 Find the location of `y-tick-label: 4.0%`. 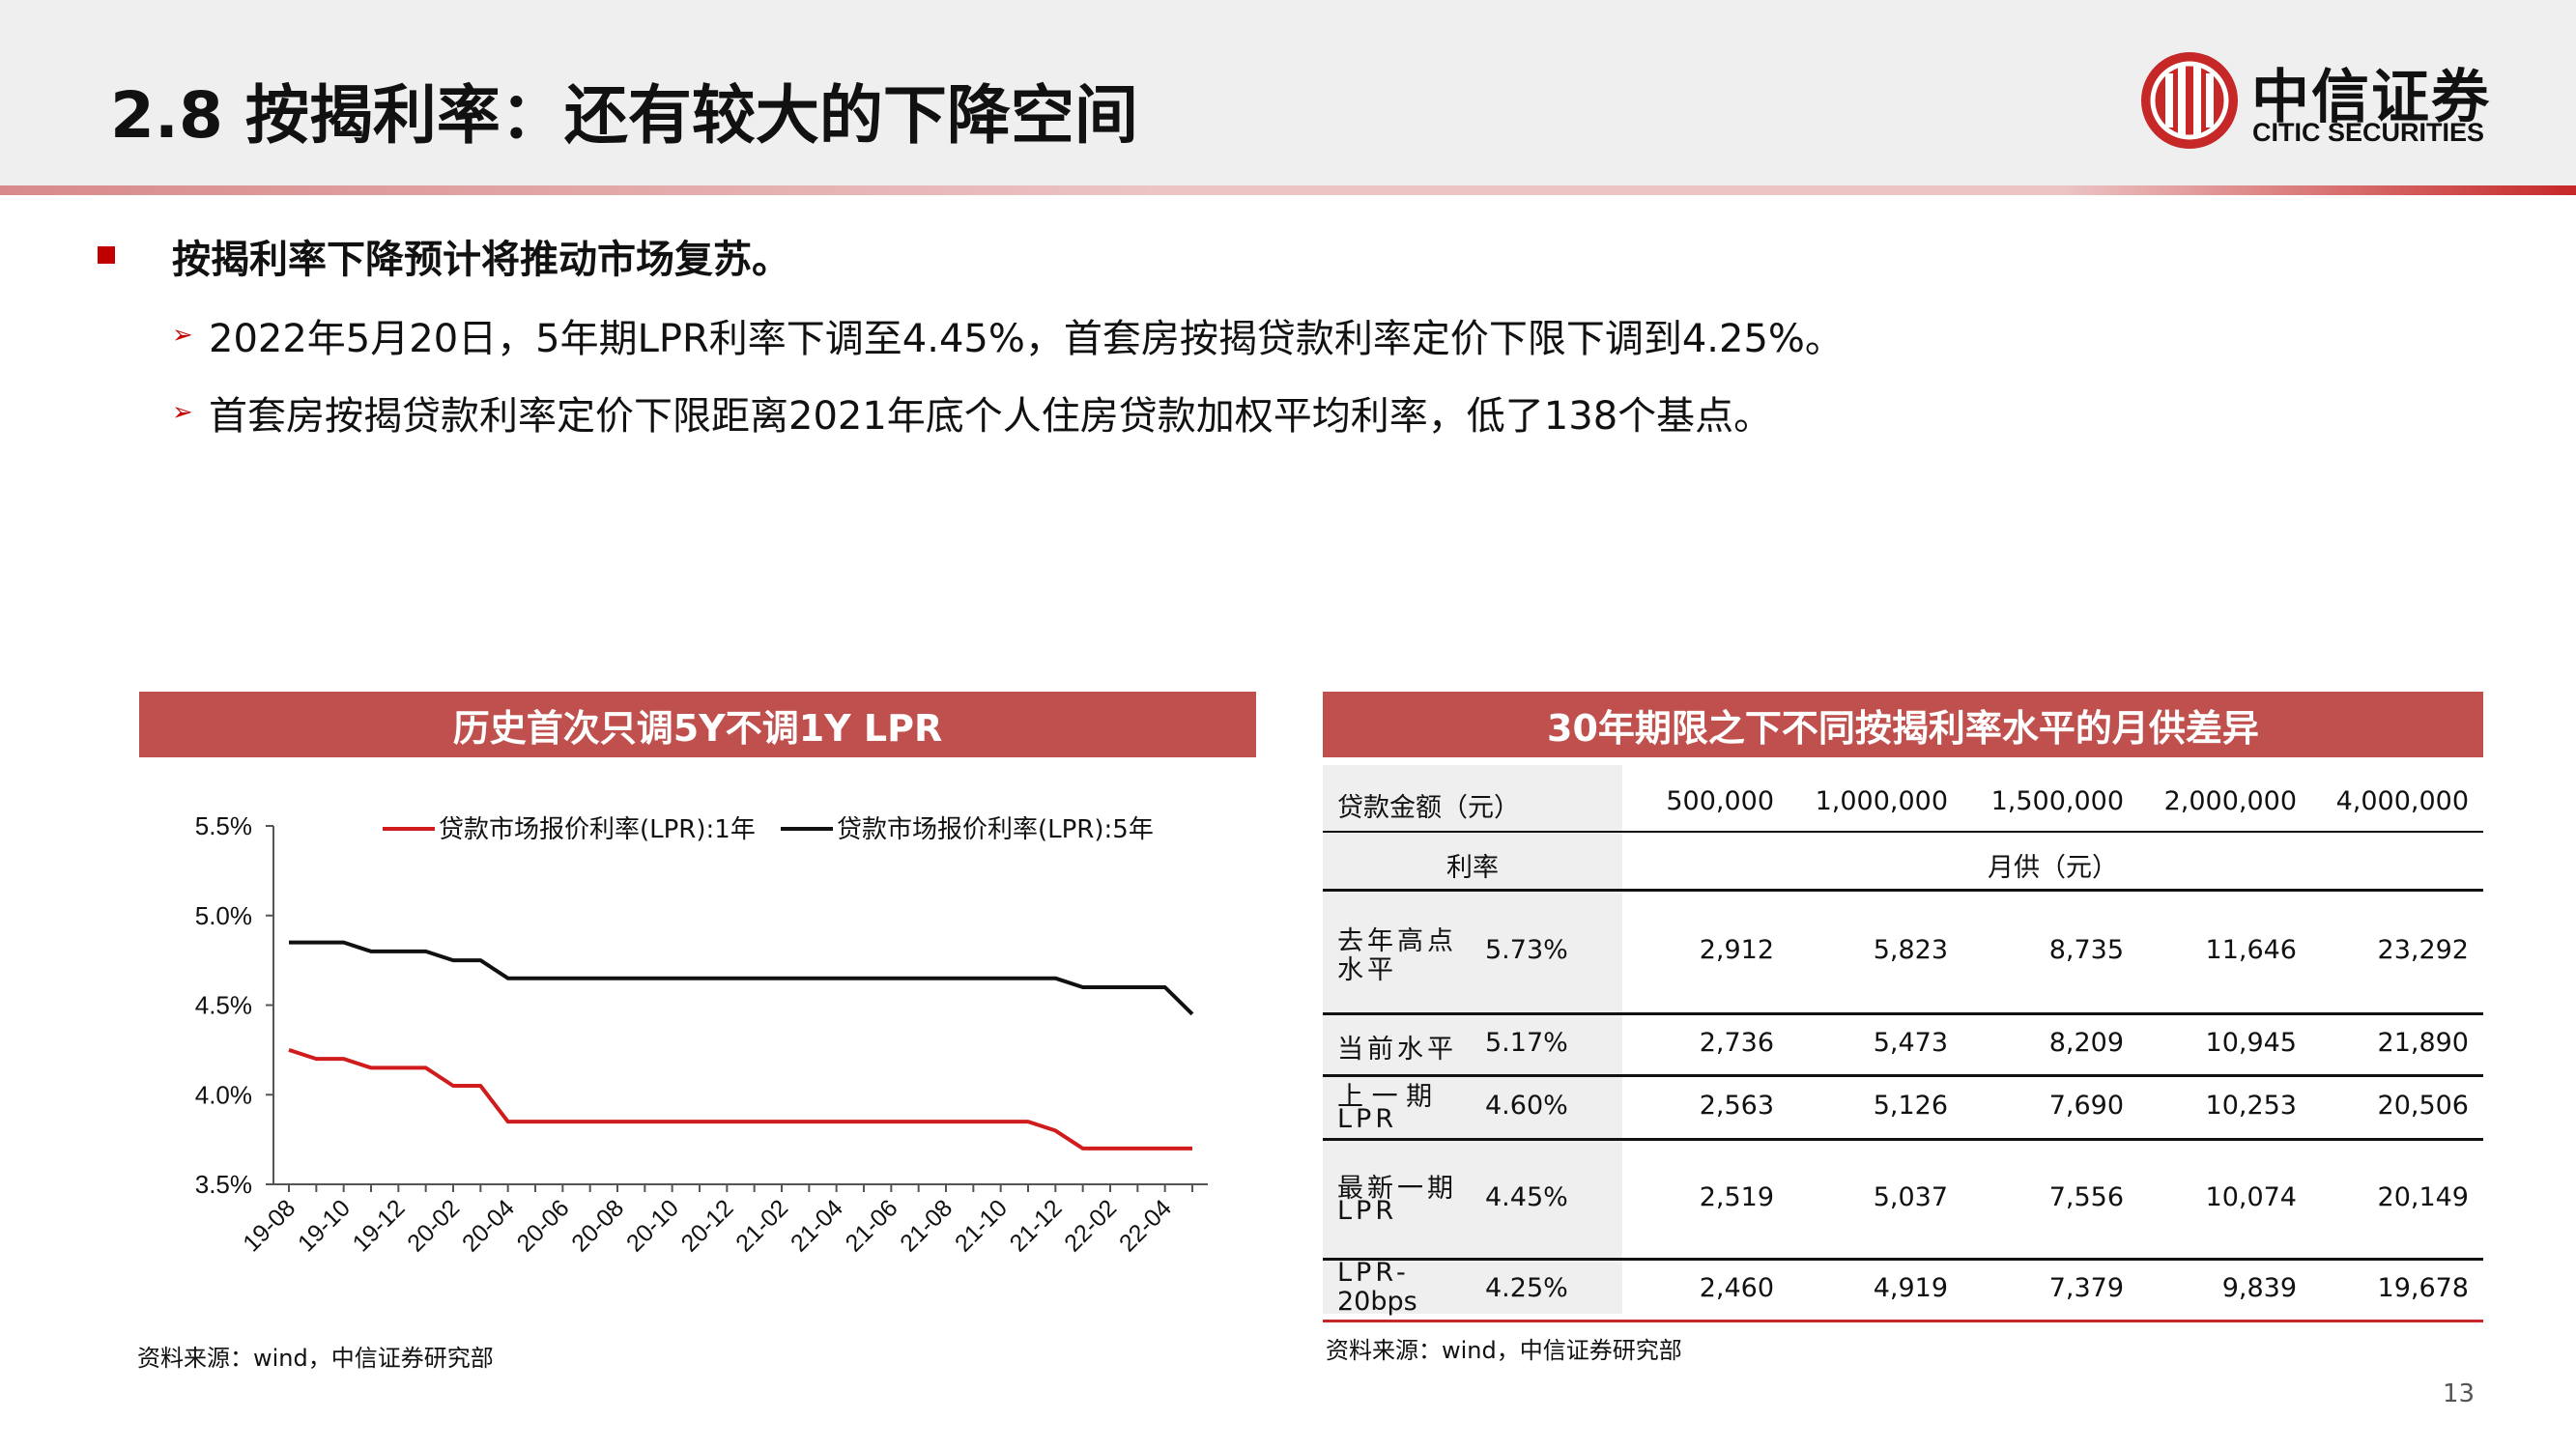

y-tick-label: 4.0% is located at coordinates (224, 1094).